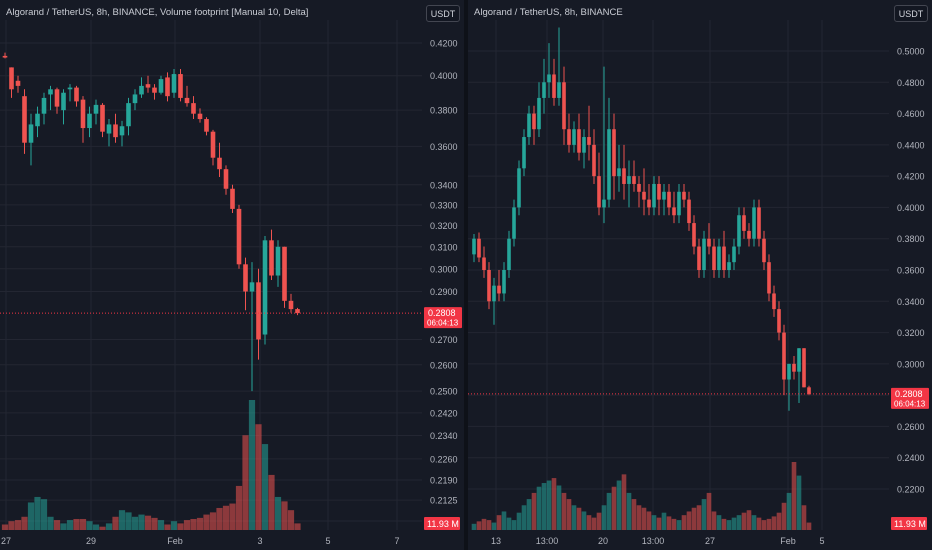  Describe the element at coordinates (444, 292) in the screenshot. I see `price-tick-label: 0.2900` at that location.